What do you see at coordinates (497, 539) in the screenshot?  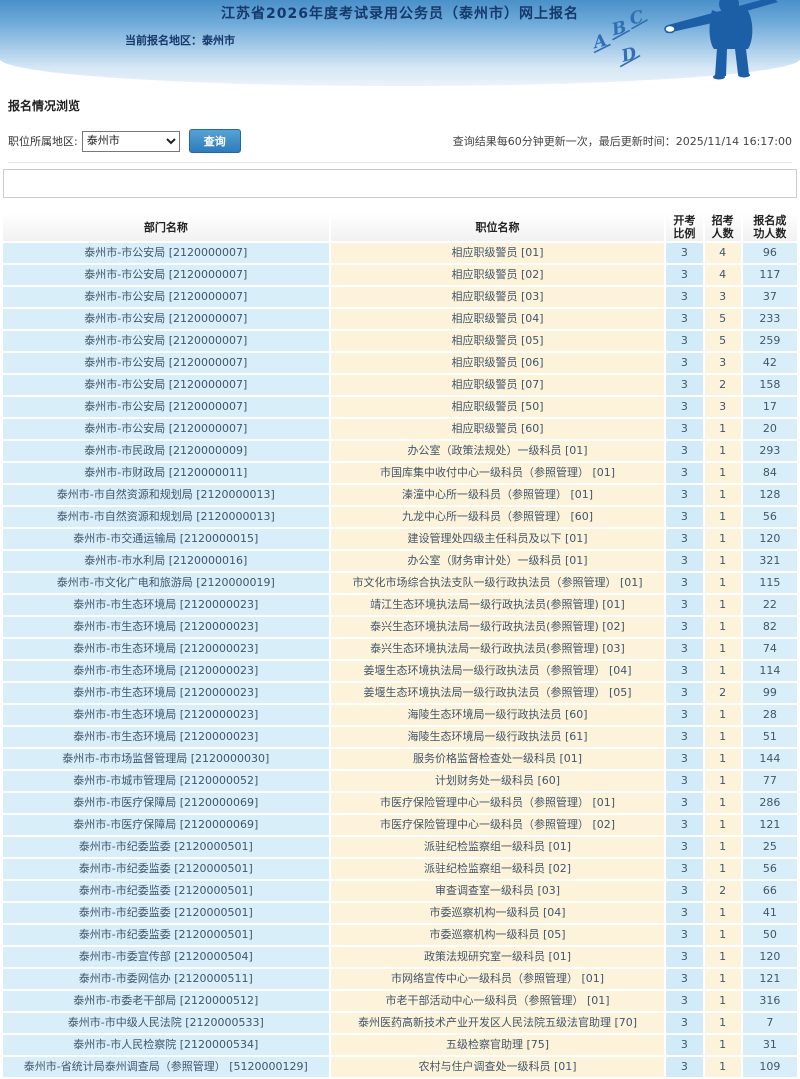 I see `position-cell: 建设管理处四级主任科员及以下 [01]` at bounding box center [497, 539].